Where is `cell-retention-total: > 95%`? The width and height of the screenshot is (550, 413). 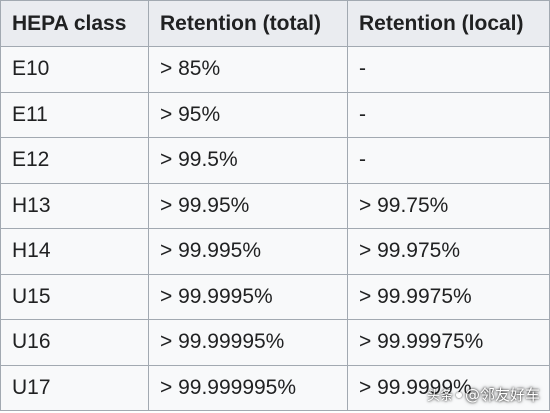
cell-retention-total: > 95% is located at coordinates (248, 114).